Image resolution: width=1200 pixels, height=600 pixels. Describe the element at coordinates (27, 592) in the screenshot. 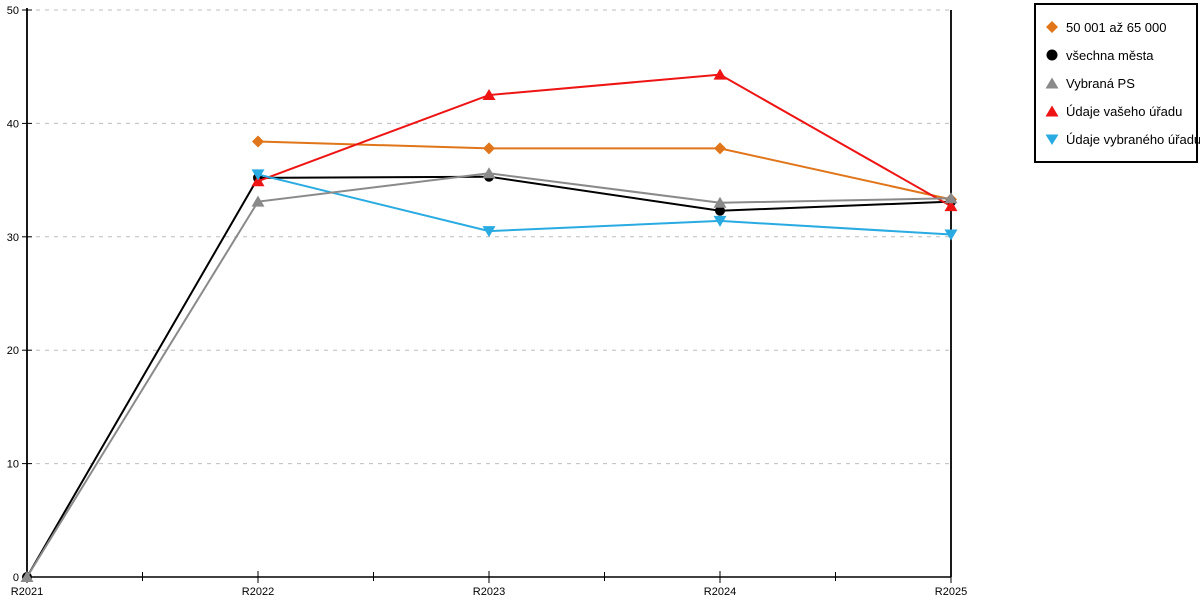

I see `x-tick-label: R2021` at that location.